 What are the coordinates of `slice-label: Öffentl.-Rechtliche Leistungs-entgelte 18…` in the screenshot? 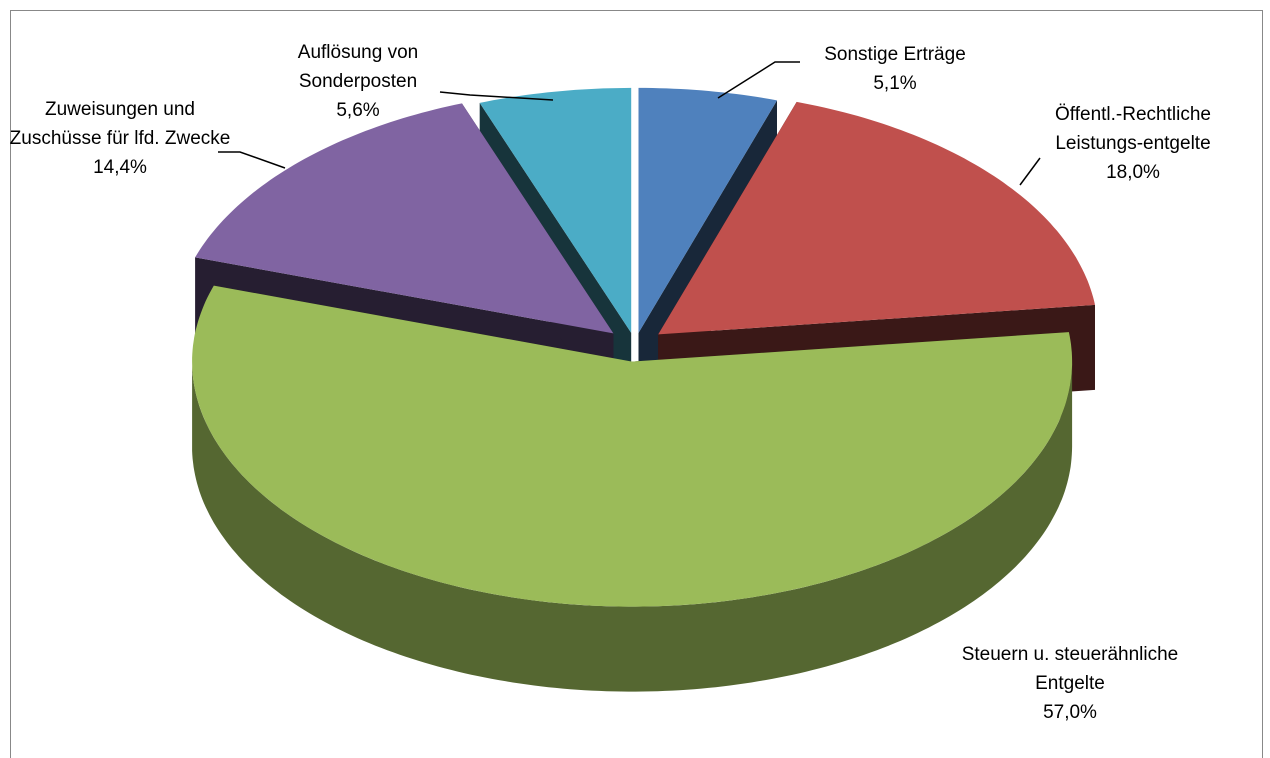 It's located at (1133, 143).